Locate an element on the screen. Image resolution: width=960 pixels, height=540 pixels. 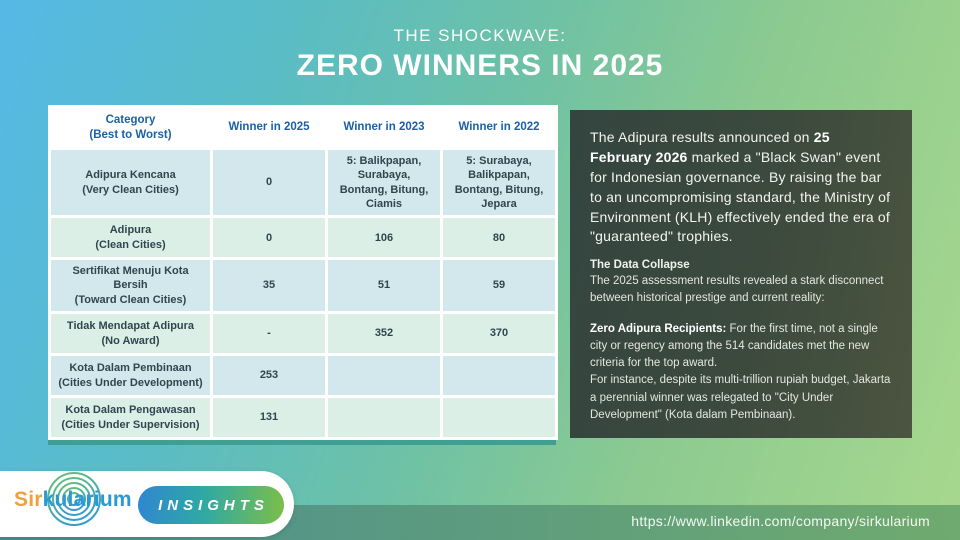
slide-title: ZERO WINNERS IN 2025 is located at coordinates (480, 65).